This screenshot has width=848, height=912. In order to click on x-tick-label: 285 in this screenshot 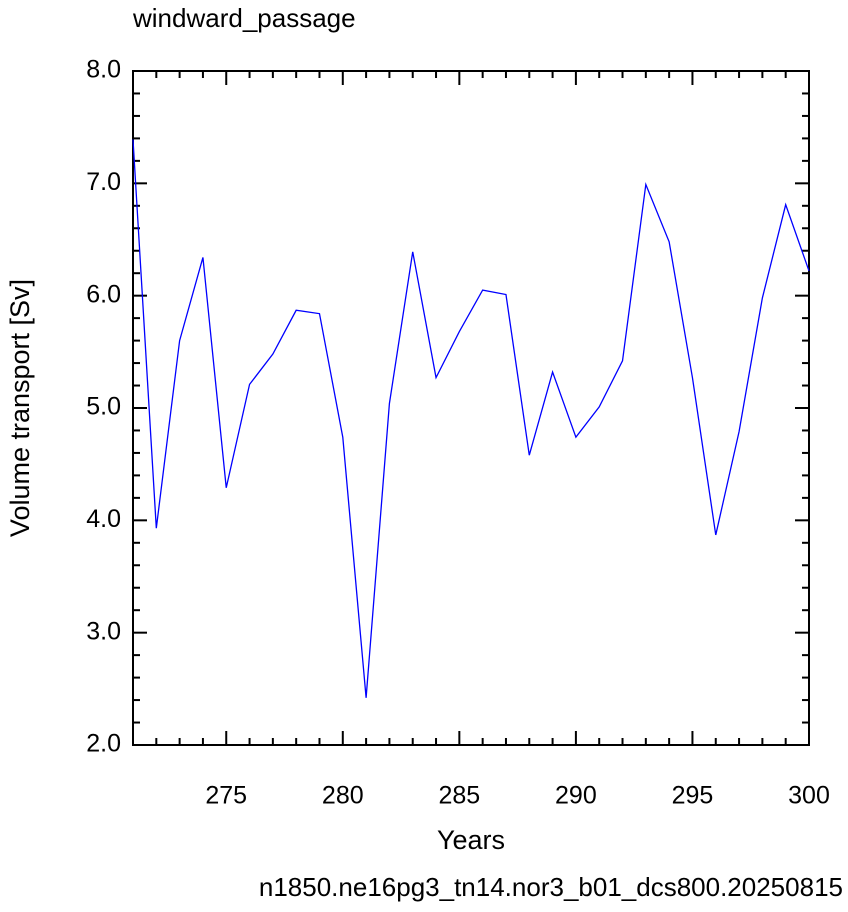, I will do `click(459, 796)`.